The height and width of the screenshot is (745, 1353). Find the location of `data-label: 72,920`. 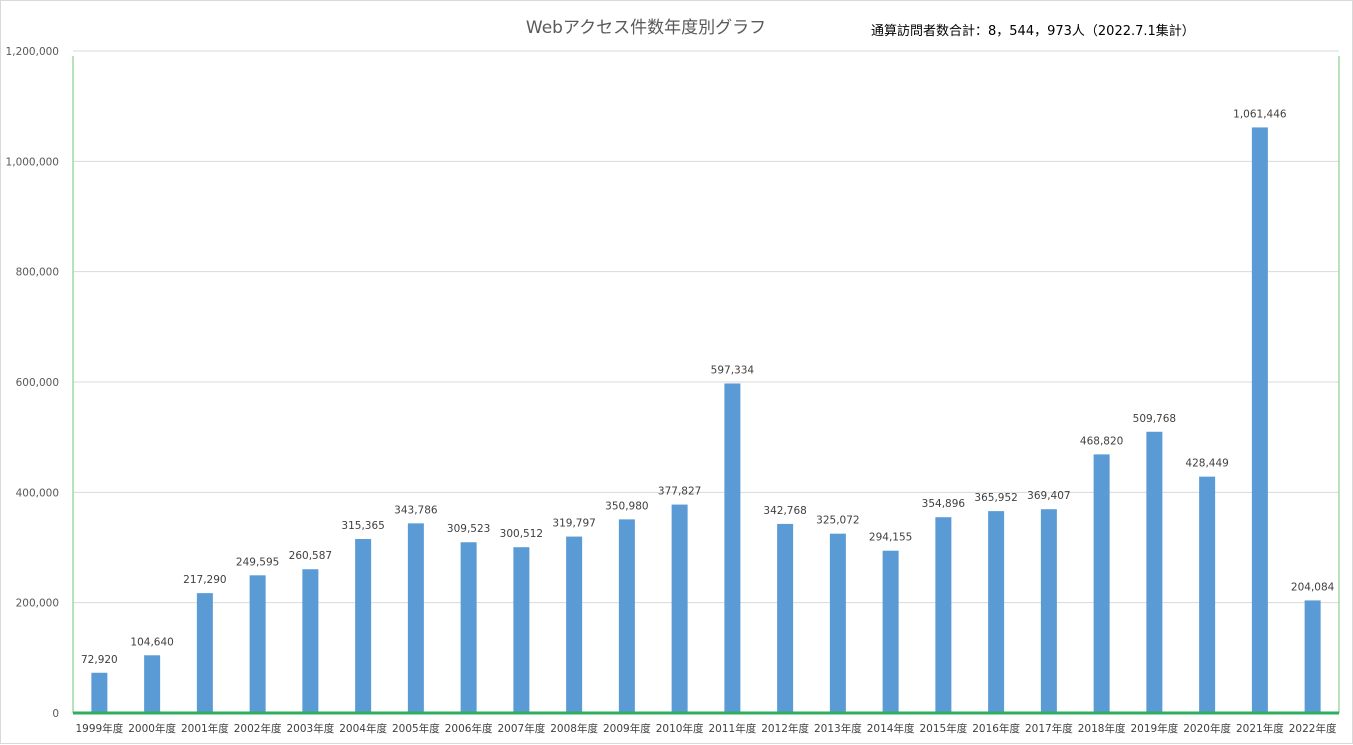

data-label: 72,920 is located at coordinates (99, 660).